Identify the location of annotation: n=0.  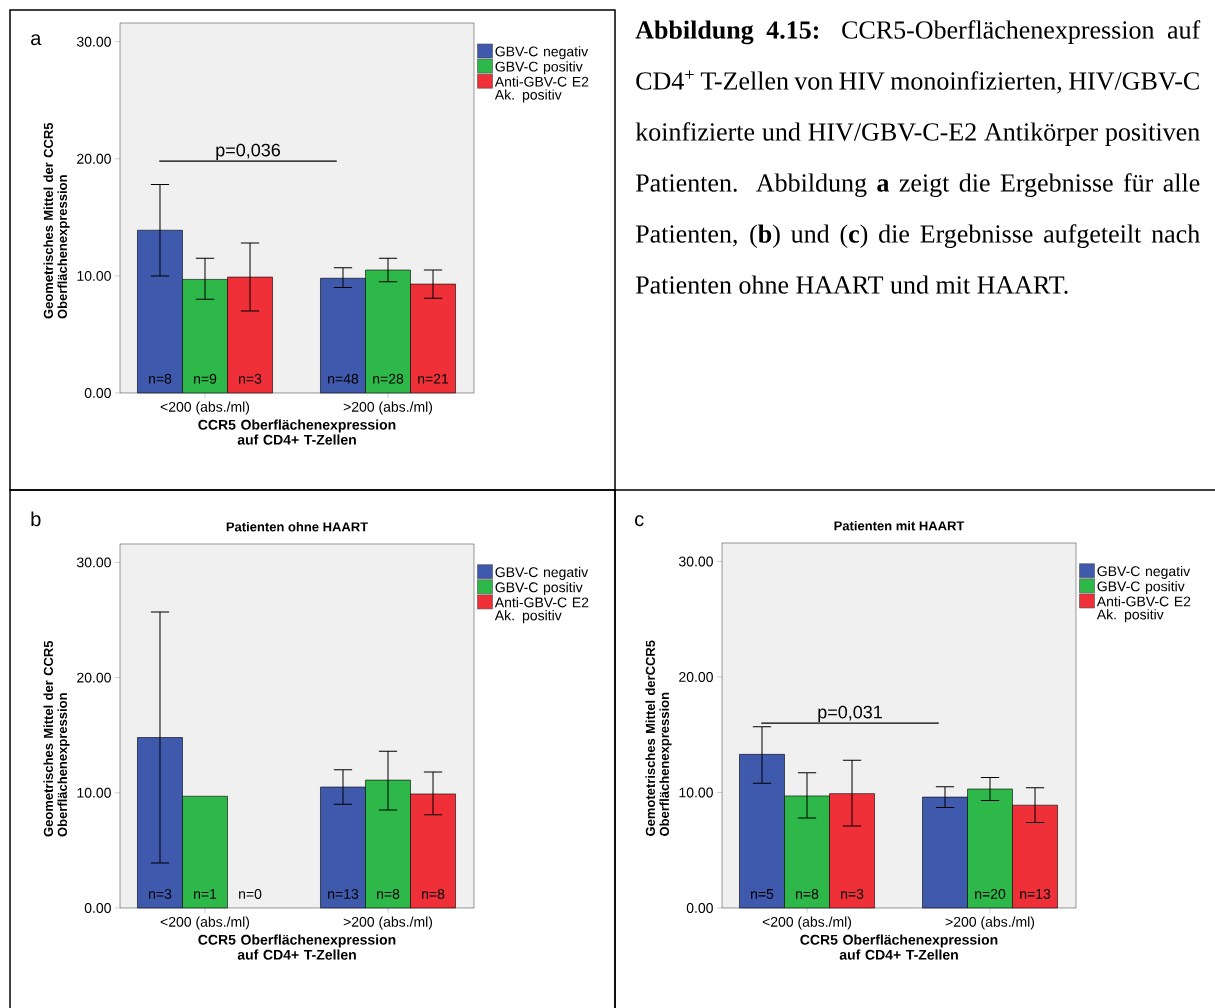
(250, 893).